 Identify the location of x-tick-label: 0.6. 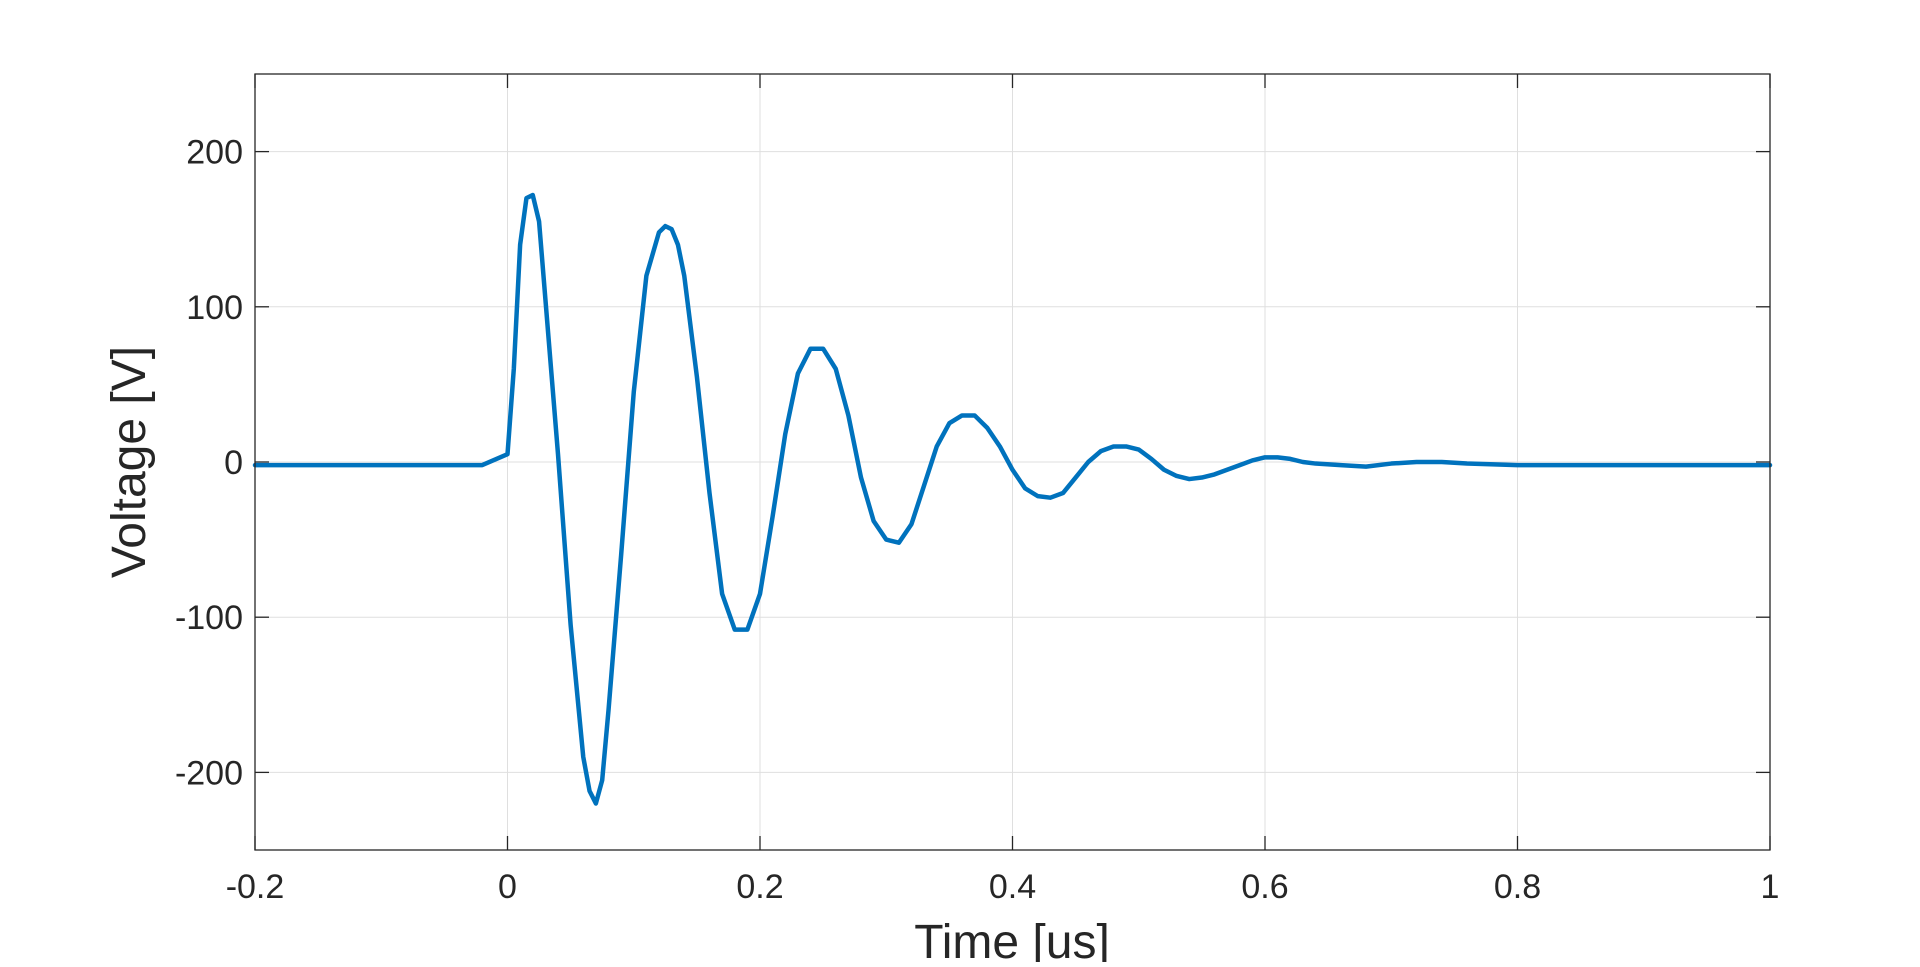
(1264, 887).